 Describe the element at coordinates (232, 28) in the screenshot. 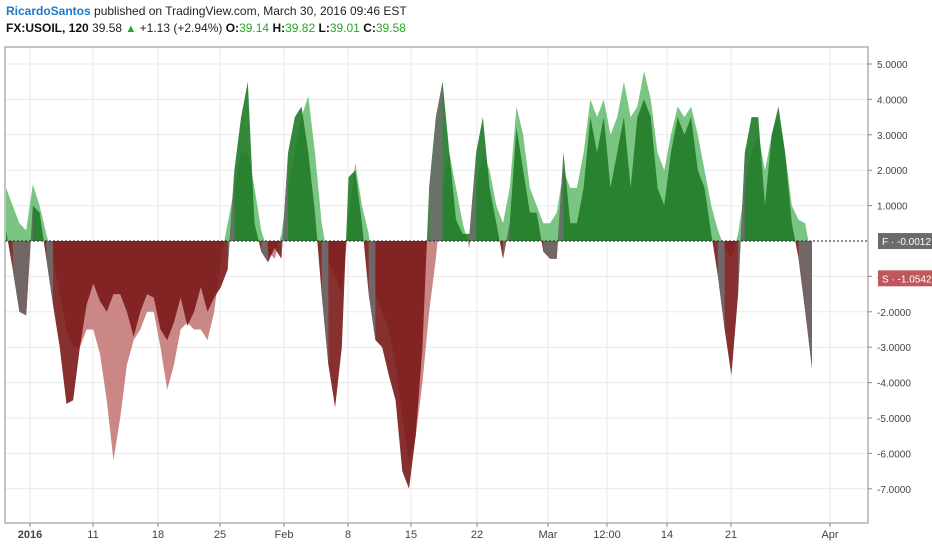

I see `open-label: O:` at that location.